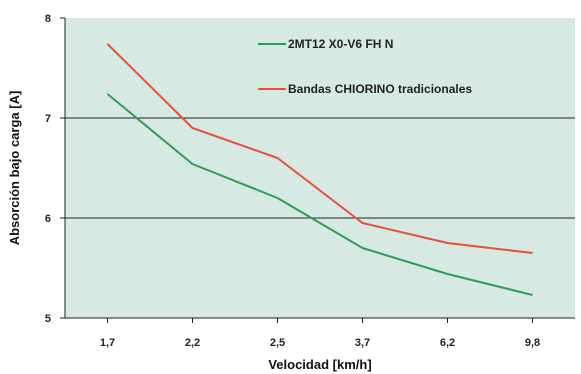 This screenshot has height=374, width=581. Describe the element at coordinates (107, 343) in the screenshot. I see `x-tick-label: 1,7` at that location.